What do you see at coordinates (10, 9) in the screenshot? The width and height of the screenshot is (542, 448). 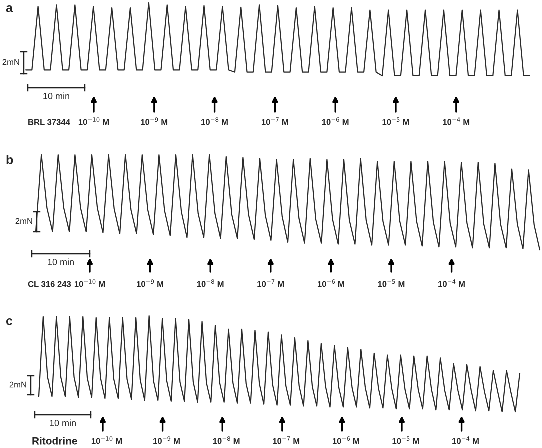 I see `chart-title: a` at bounding box center [10, 9].